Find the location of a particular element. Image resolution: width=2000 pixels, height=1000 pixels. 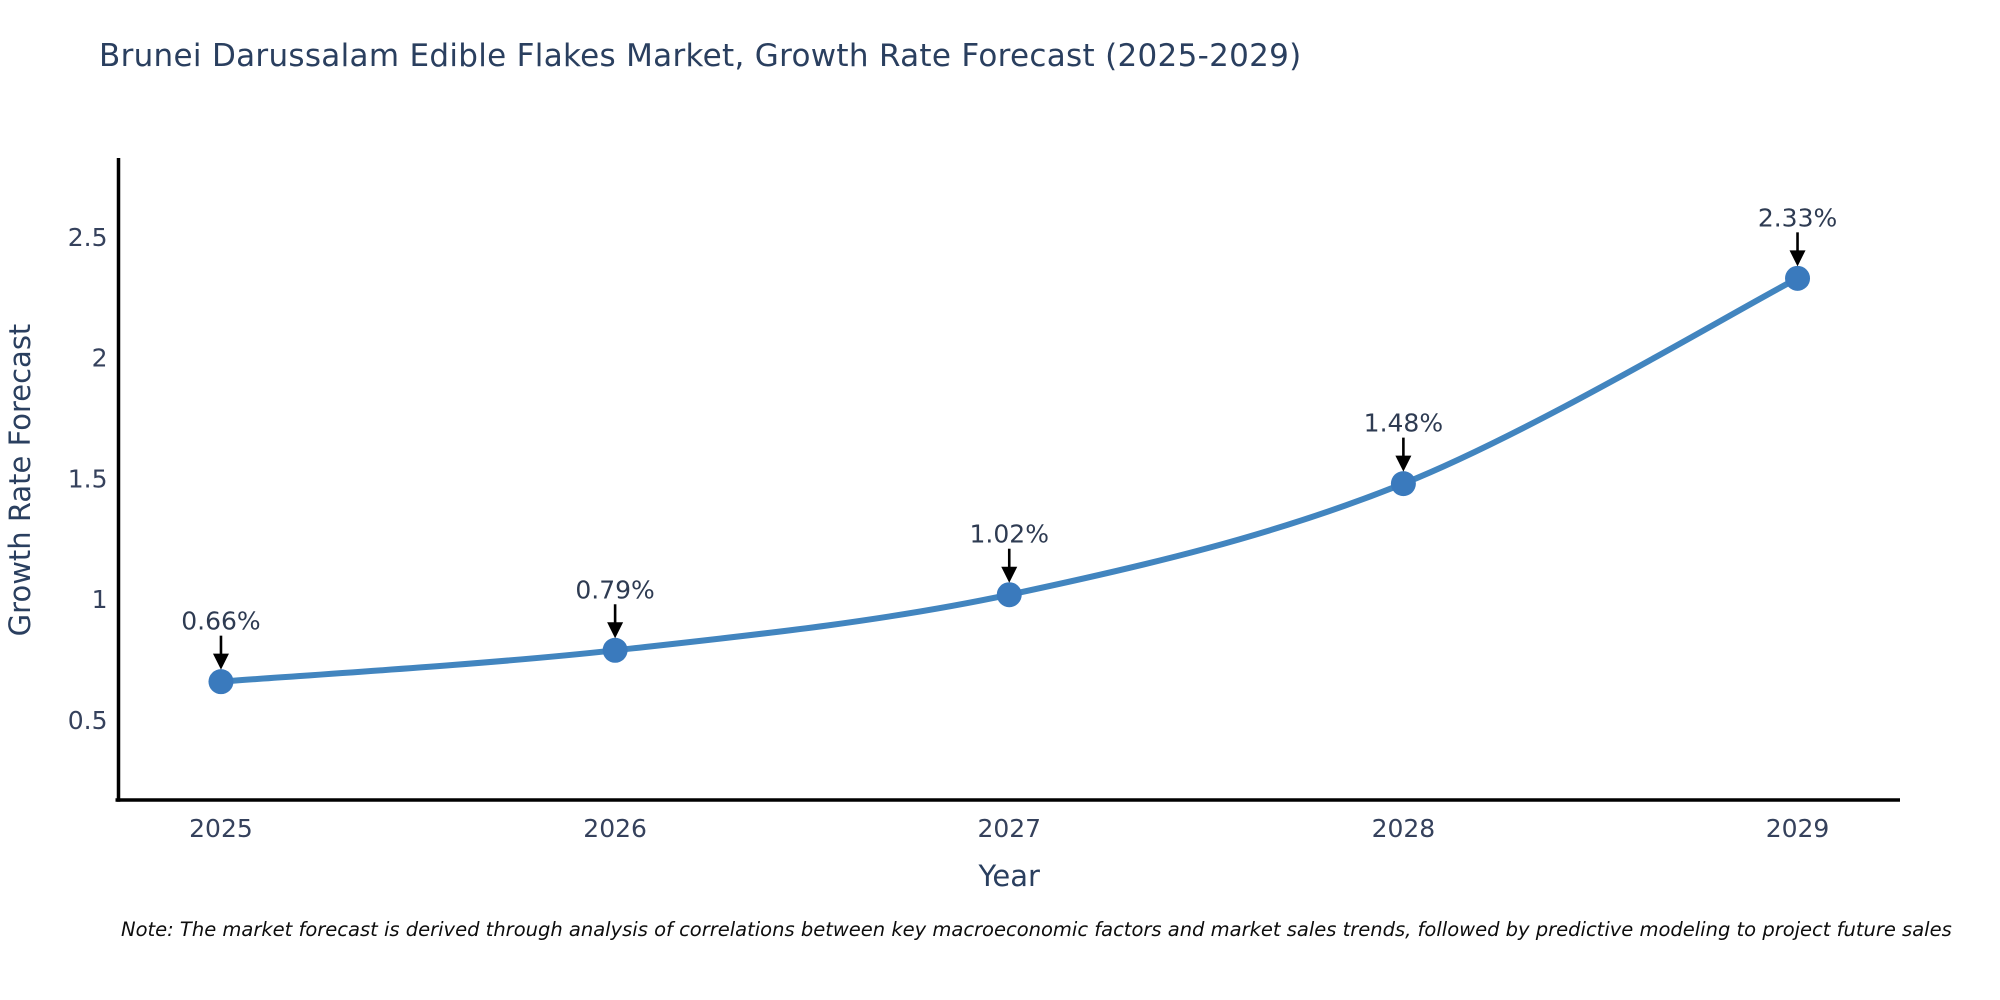

point-label: 1.48% is located at coordinates (1403, 423).